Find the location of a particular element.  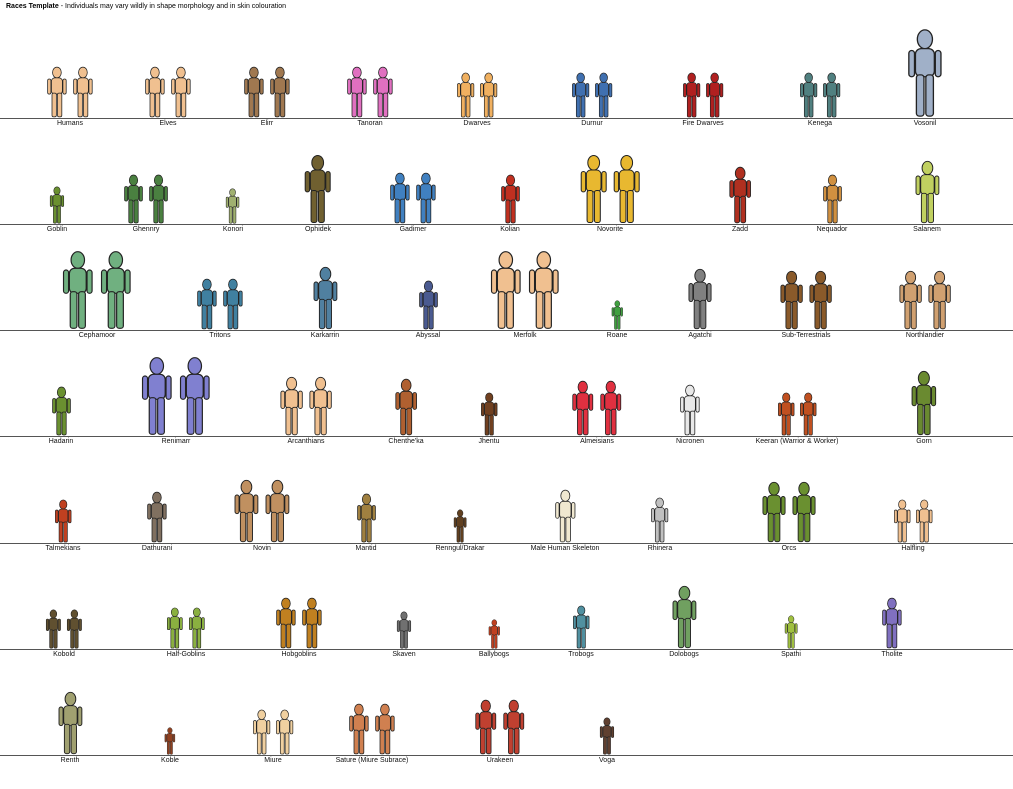

race-label: Roane is located at coordinates (617, 335).